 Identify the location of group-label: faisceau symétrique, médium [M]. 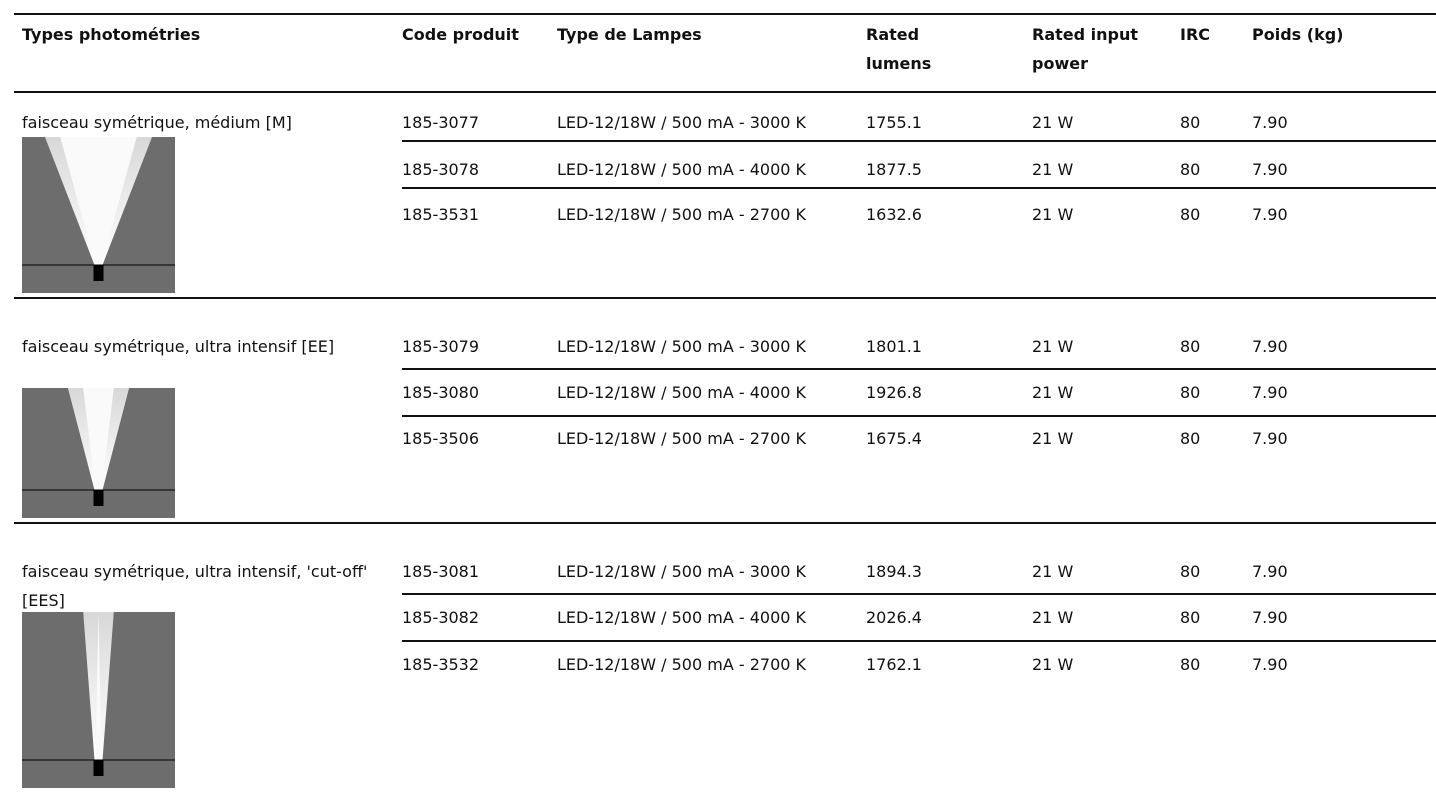
(157, 122).